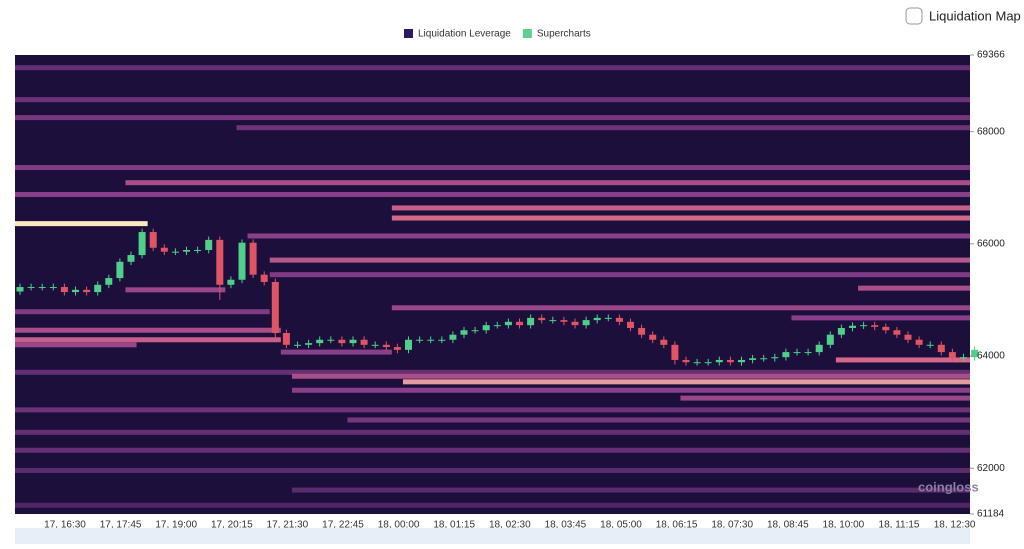 This screenshot has width=1024, height=549. I want to click on x-tick-label: 17, 16:30, so click(65, 525).